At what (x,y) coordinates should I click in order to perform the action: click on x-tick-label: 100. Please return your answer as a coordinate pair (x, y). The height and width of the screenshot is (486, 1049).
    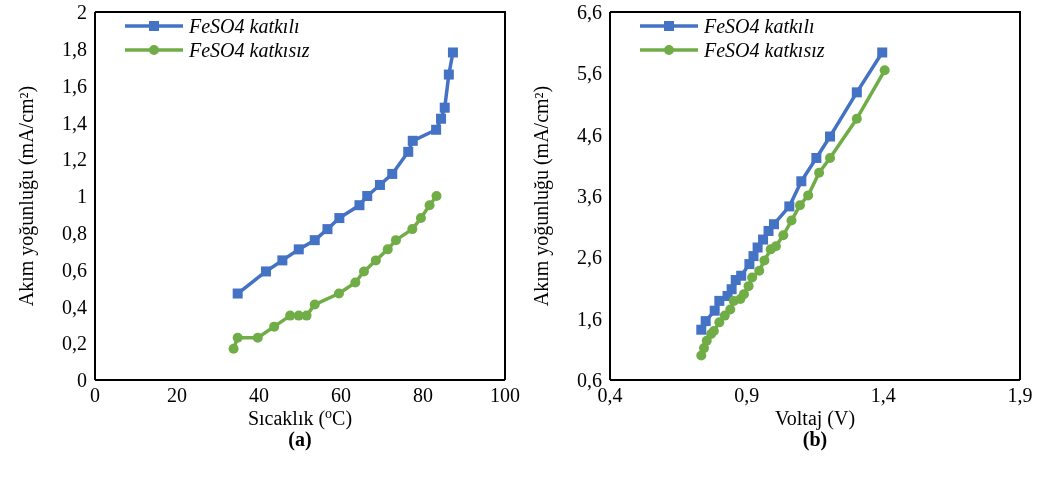
    Looking at the image, I should click on (505, 395).